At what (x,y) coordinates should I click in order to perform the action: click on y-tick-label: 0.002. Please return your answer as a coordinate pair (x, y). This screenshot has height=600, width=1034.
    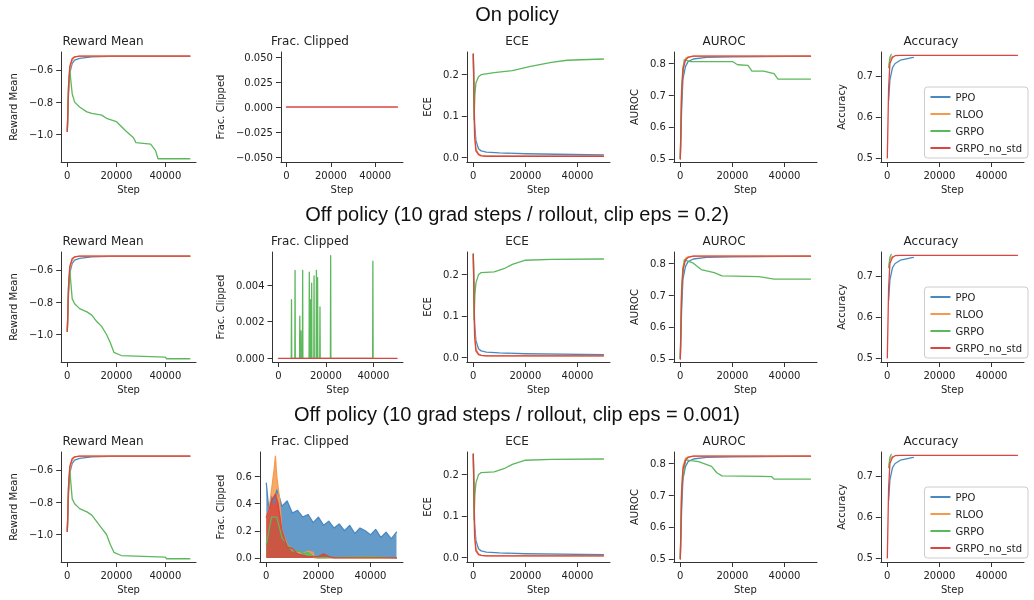
    Looking at the image, I should click on (250, 322).